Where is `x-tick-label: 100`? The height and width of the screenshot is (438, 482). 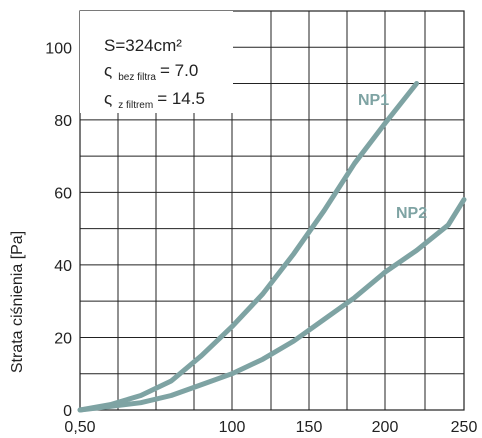 x-tick-label: 100 is located at coordinates (232, 427).